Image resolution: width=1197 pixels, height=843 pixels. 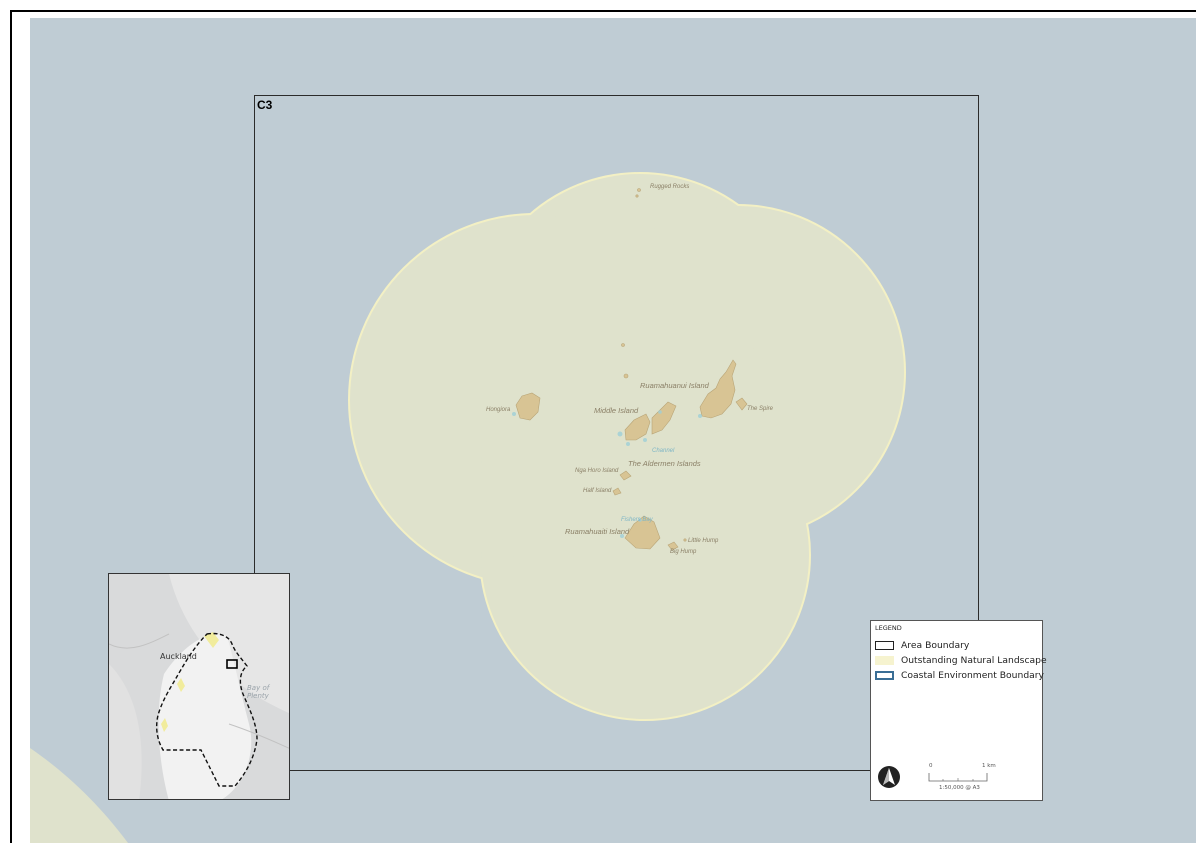 I want to click on legend-swatch-landscape, so click(x=884, y=660).